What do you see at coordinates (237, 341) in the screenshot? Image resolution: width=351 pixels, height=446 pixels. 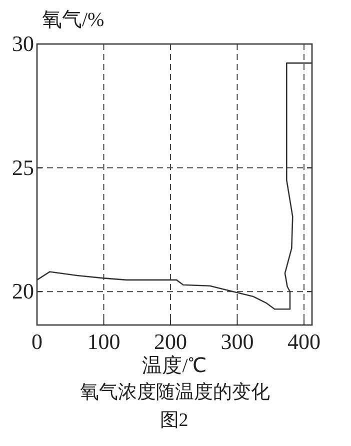 I see `x-tick-label: 300` at bounding box center [237, 341].